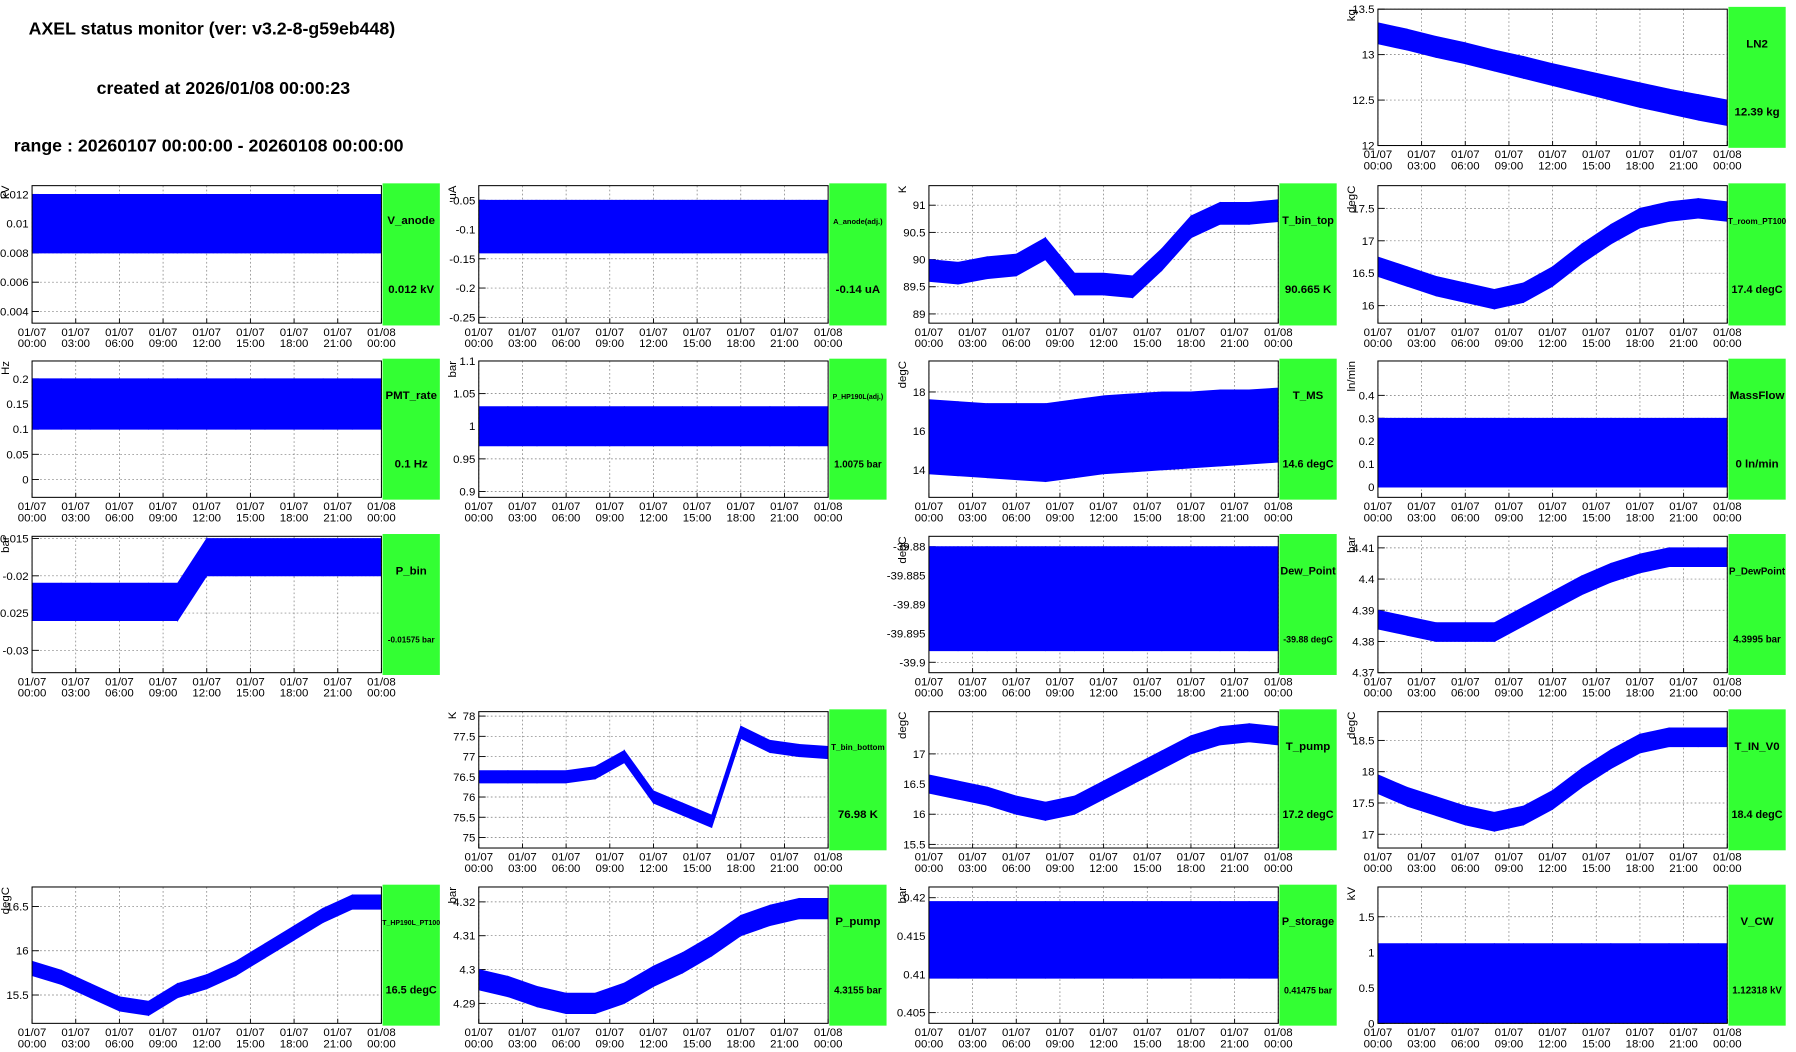 The image size is (1796, 1052). Describe the element at coordinates (914, 233) in the screenshot. I see `y-tick-label: 90.5` at that location.